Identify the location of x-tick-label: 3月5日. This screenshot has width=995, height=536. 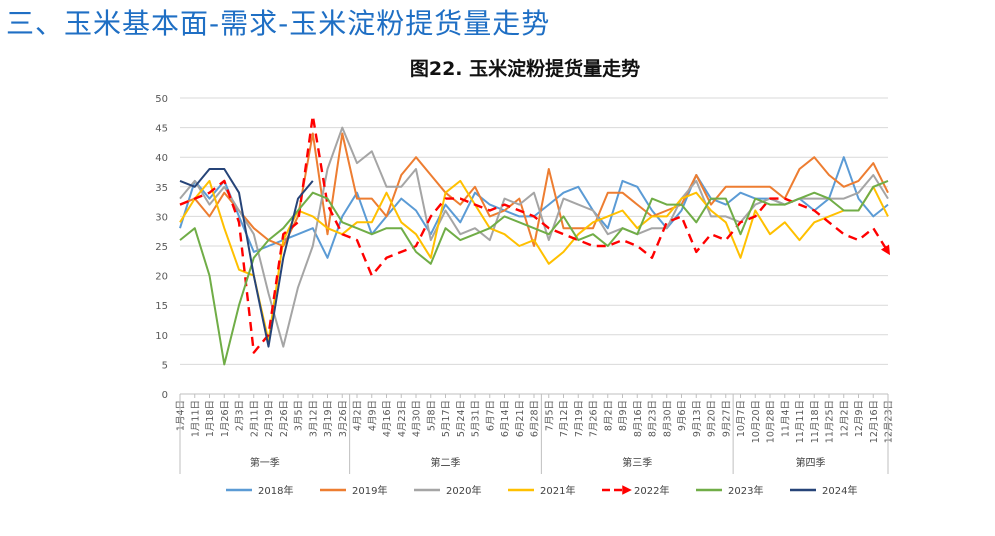
(299, 415).